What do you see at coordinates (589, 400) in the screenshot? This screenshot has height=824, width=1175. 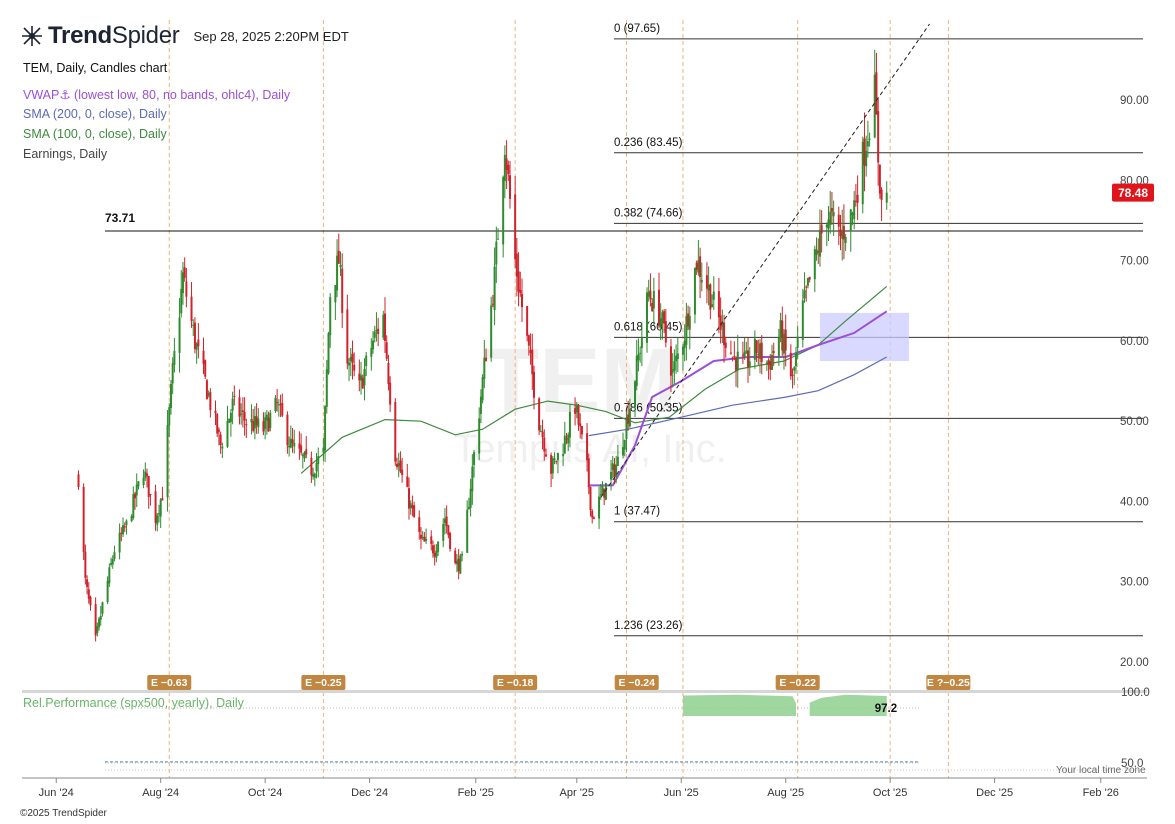 I see `background-annotations: TEM Tempus AI, Inc.` at bounding box center [589, 400].